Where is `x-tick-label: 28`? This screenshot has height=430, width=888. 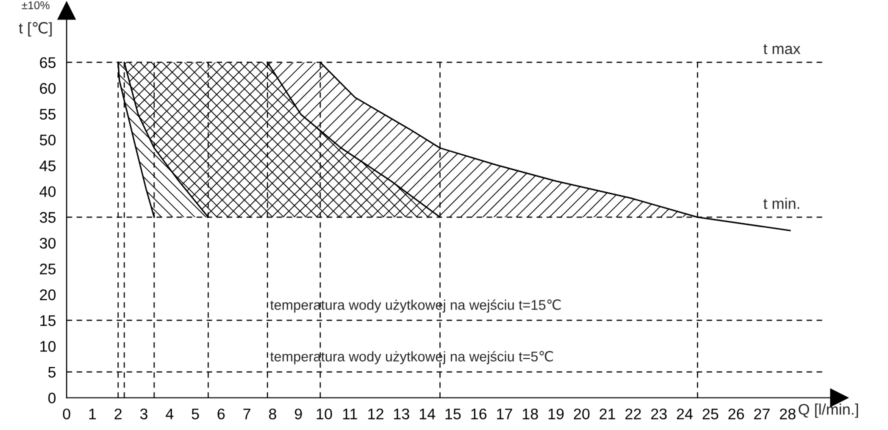 x-tick-label: 28 is located at coordinates (788, 414).